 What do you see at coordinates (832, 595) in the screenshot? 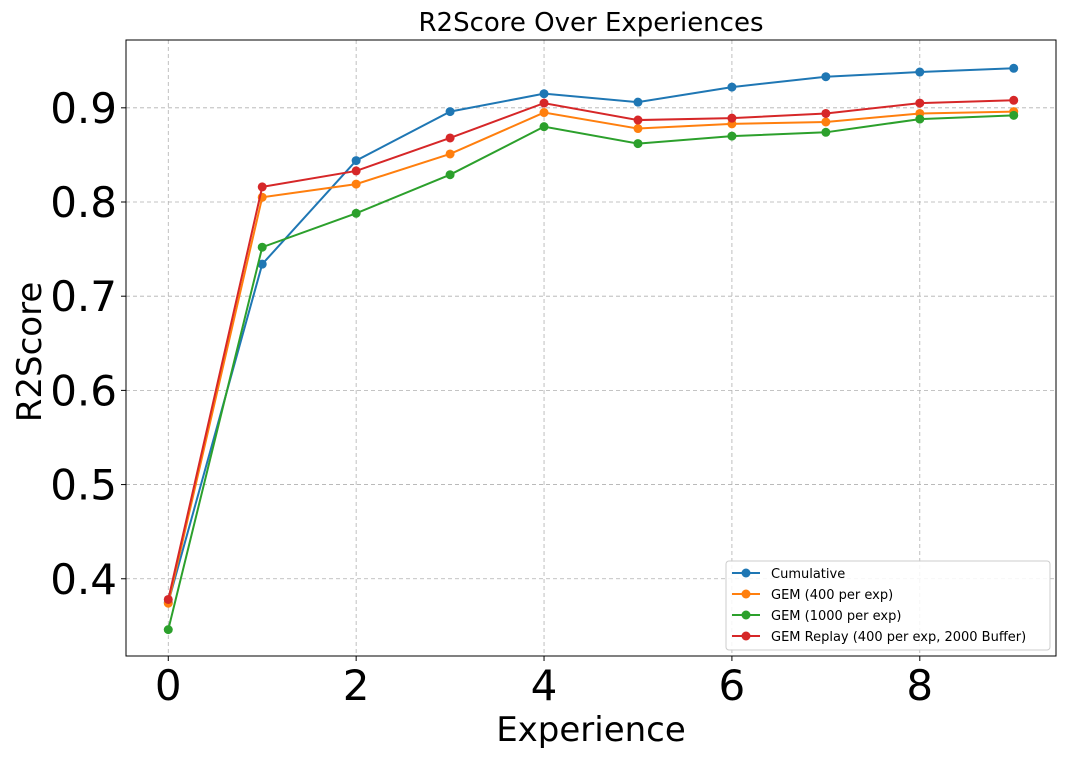
I see `legend-label: GEM (400 per exp)` at bounding box center [832, 595].